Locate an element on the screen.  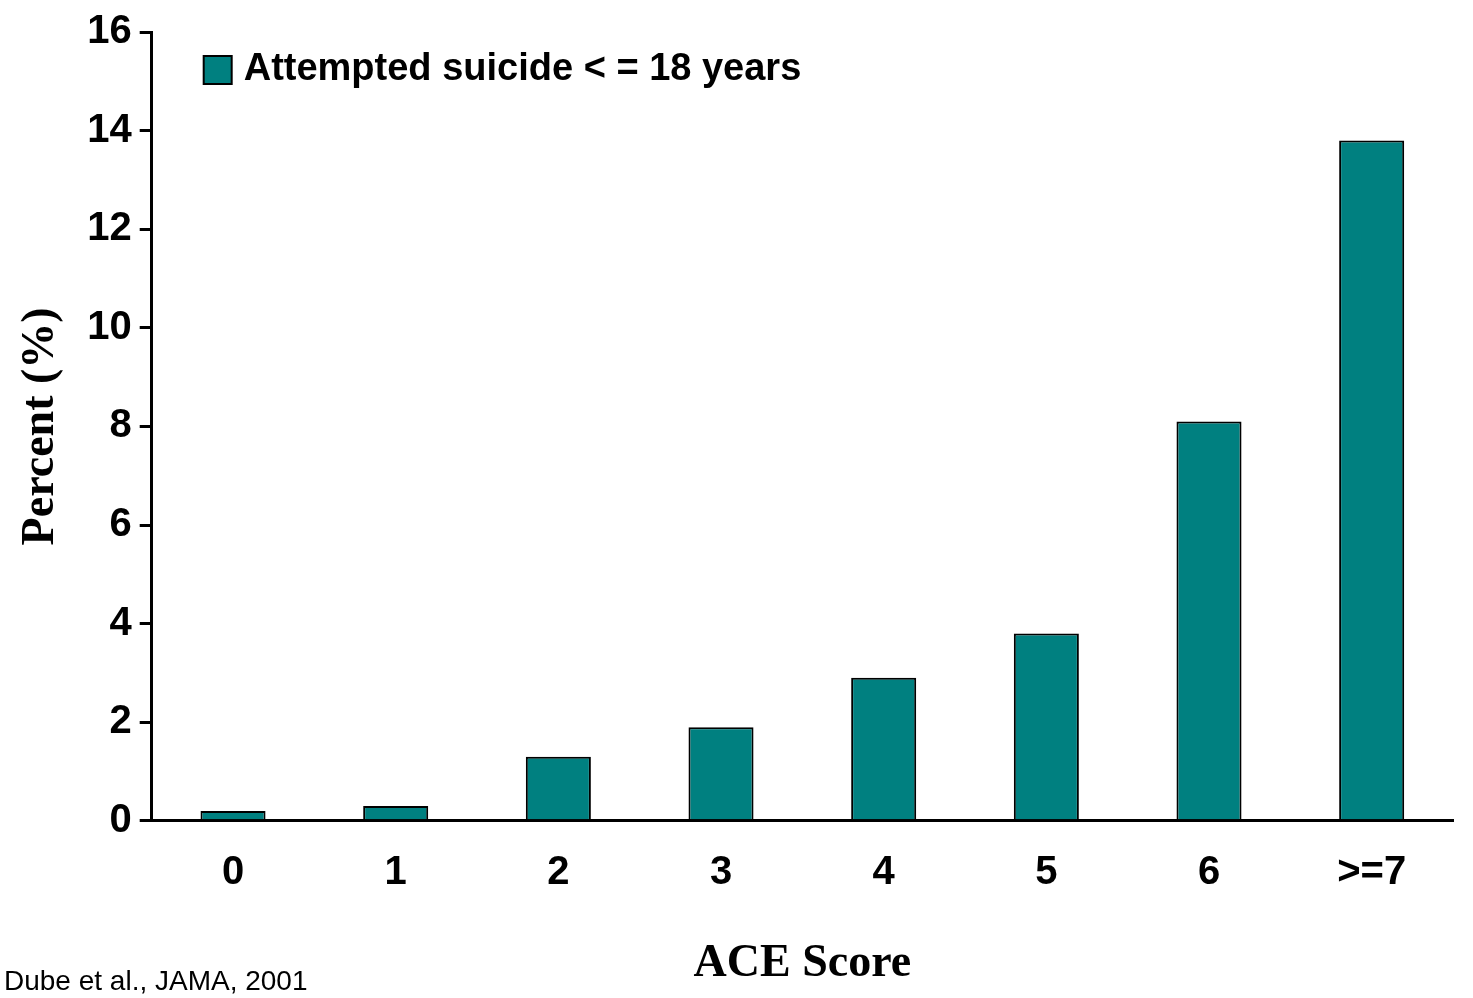
y-tick-label: 10 is located at coordinates (109, 324).